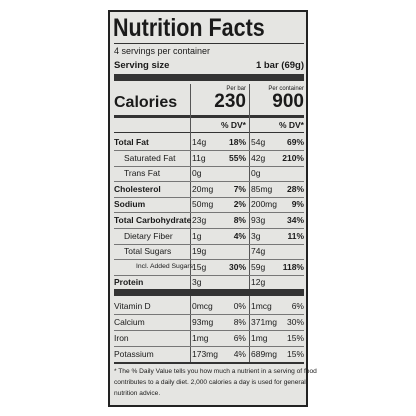 The image size is (416, 416). I want to click on daily-value: 69%, so click(295, 142).